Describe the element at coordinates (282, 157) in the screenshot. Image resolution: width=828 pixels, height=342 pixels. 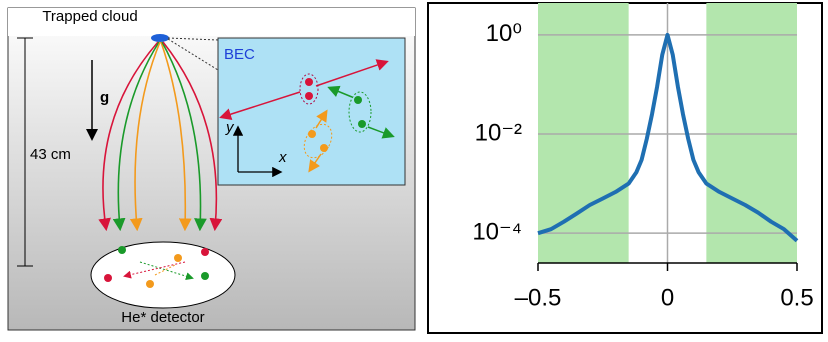
I see `axis-x-label: x` at that location.